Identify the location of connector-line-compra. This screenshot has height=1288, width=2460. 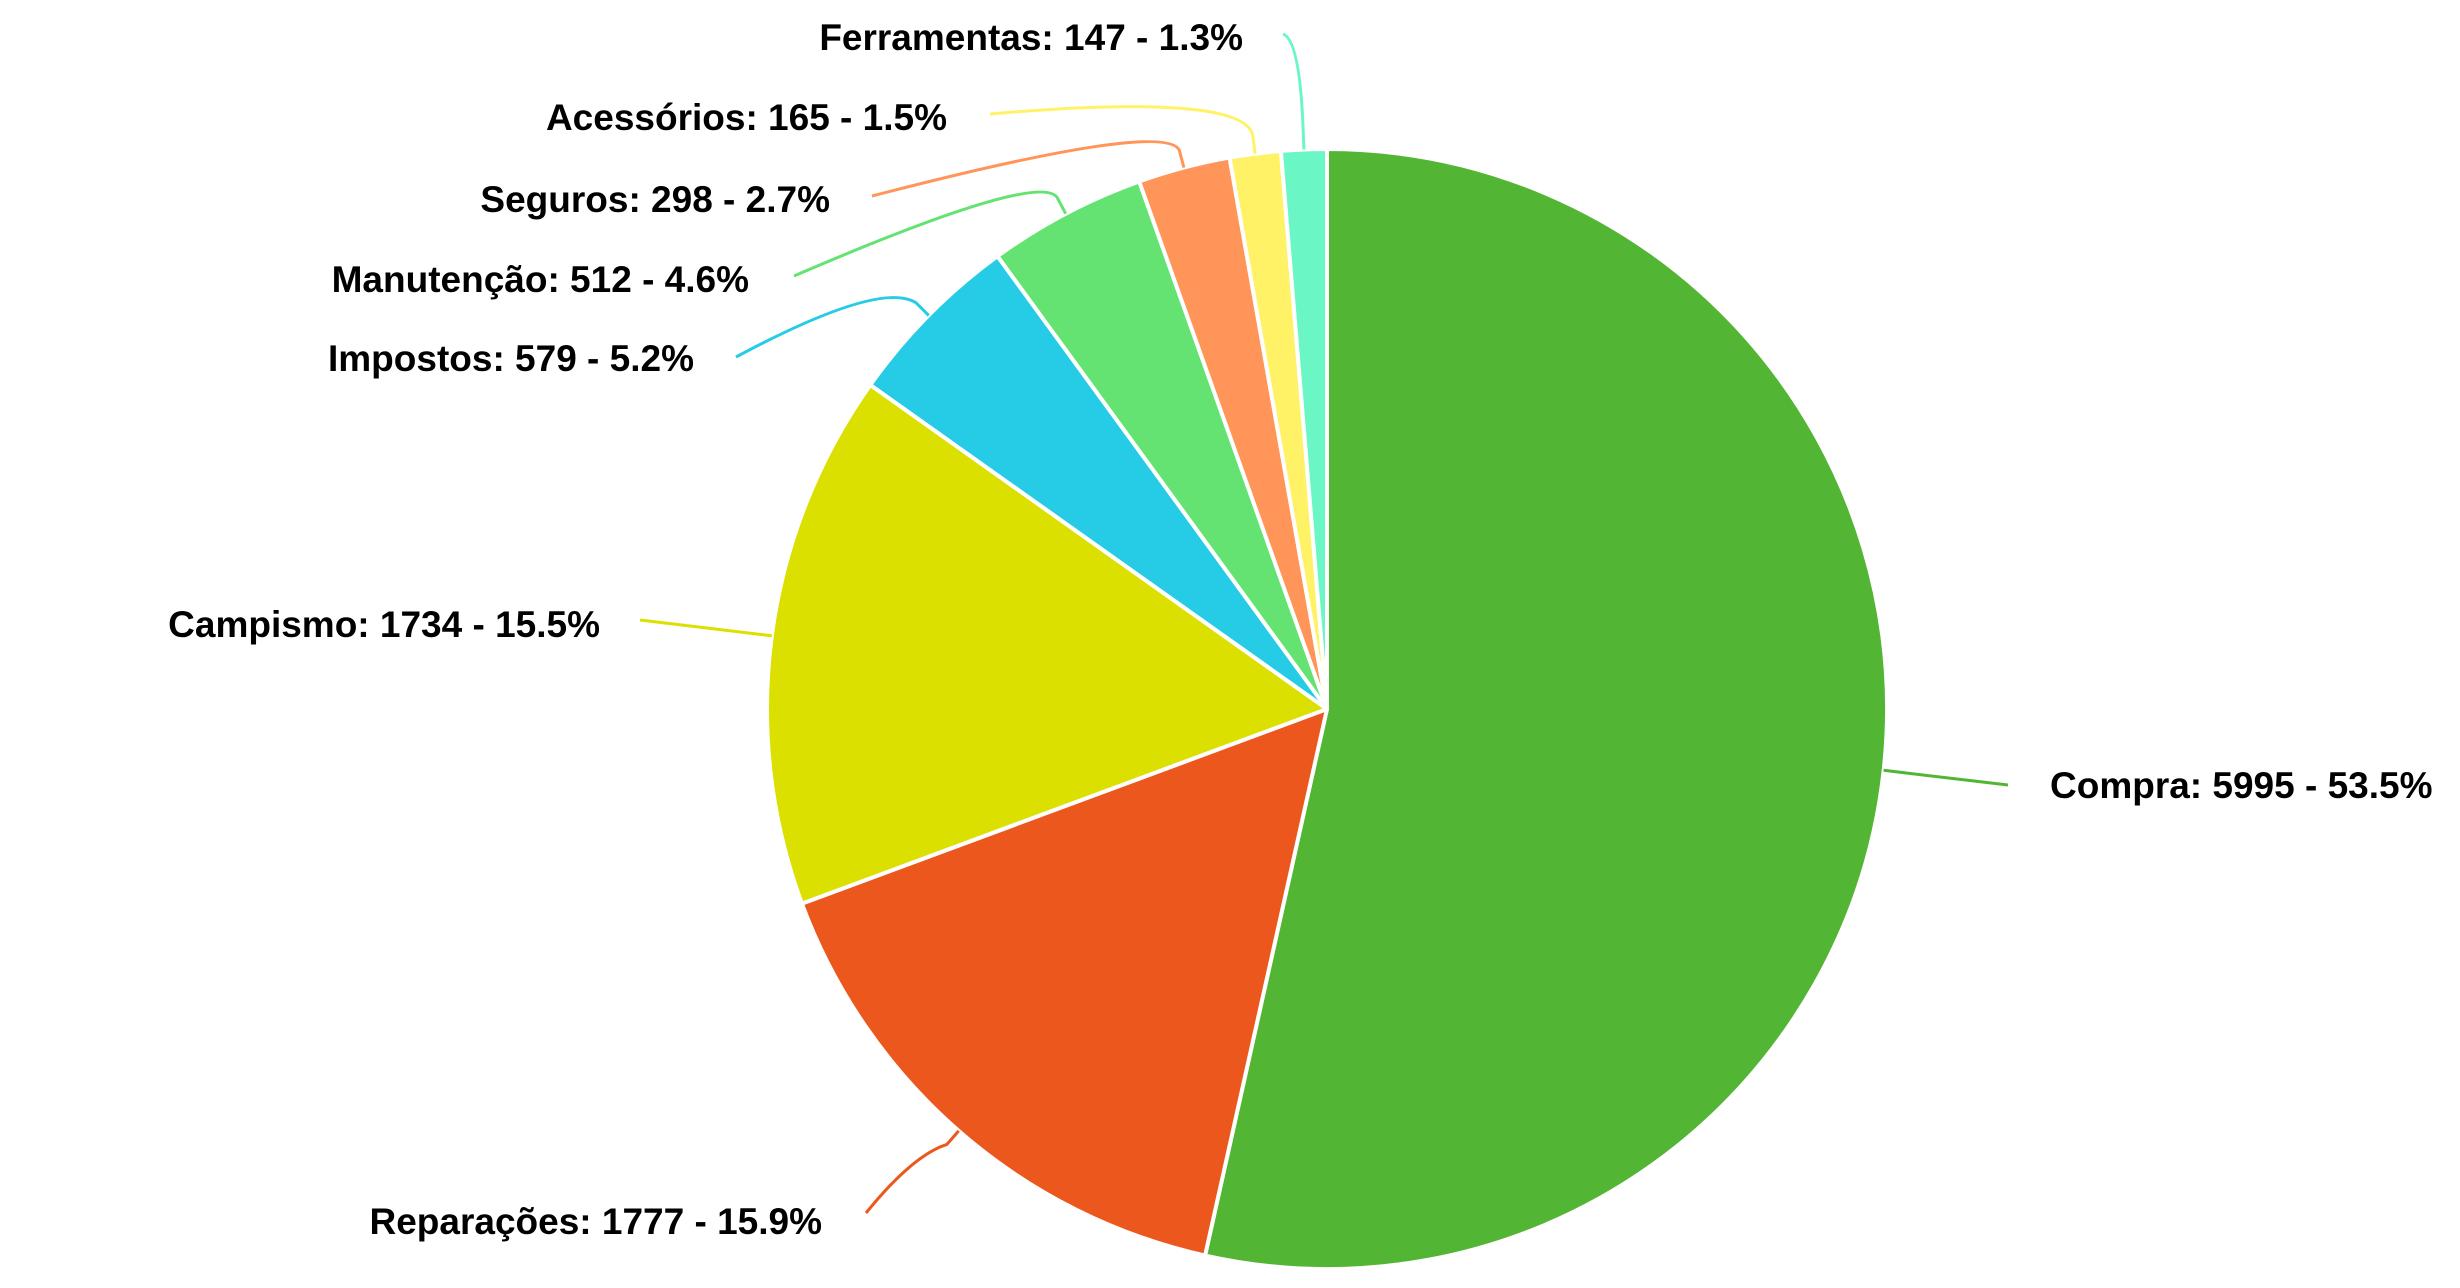
(1946, 777).